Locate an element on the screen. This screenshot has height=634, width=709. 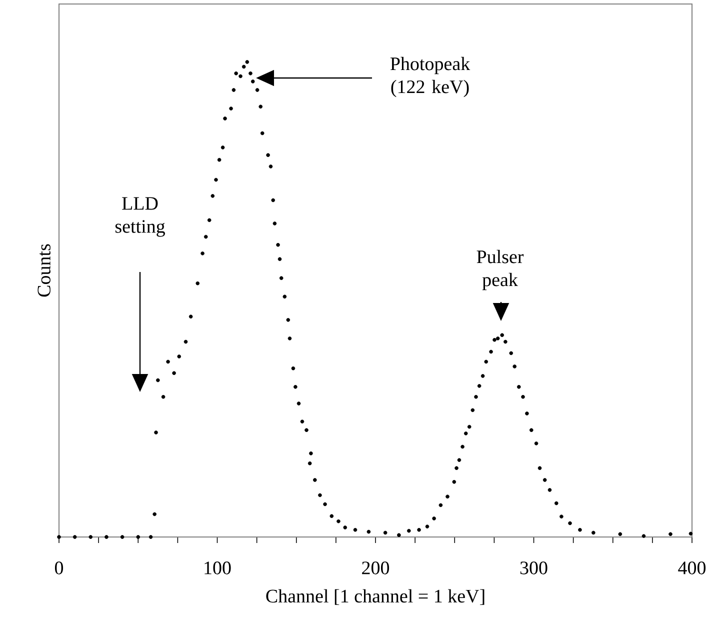
x-tick-label: 200 is located at coordinates (376, 568).